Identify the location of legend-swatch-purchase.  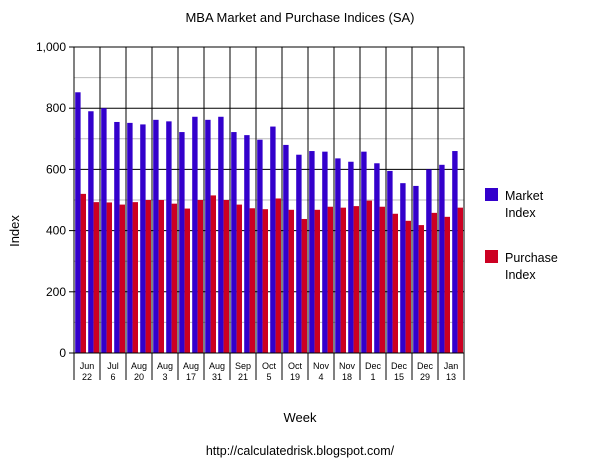
(491, 256).